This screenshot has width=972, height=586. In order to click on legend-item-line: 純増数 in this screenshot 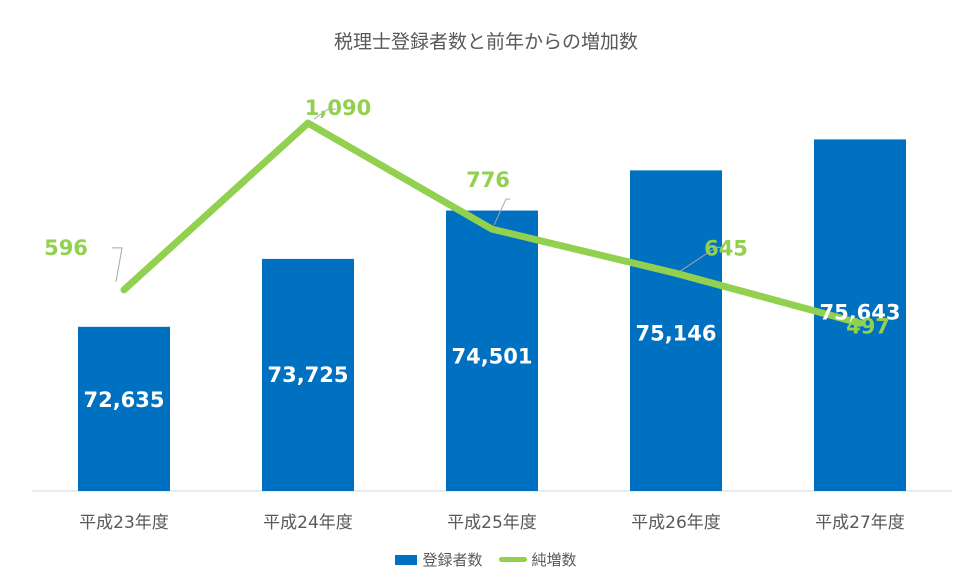, I will do `click(537, 559)`.